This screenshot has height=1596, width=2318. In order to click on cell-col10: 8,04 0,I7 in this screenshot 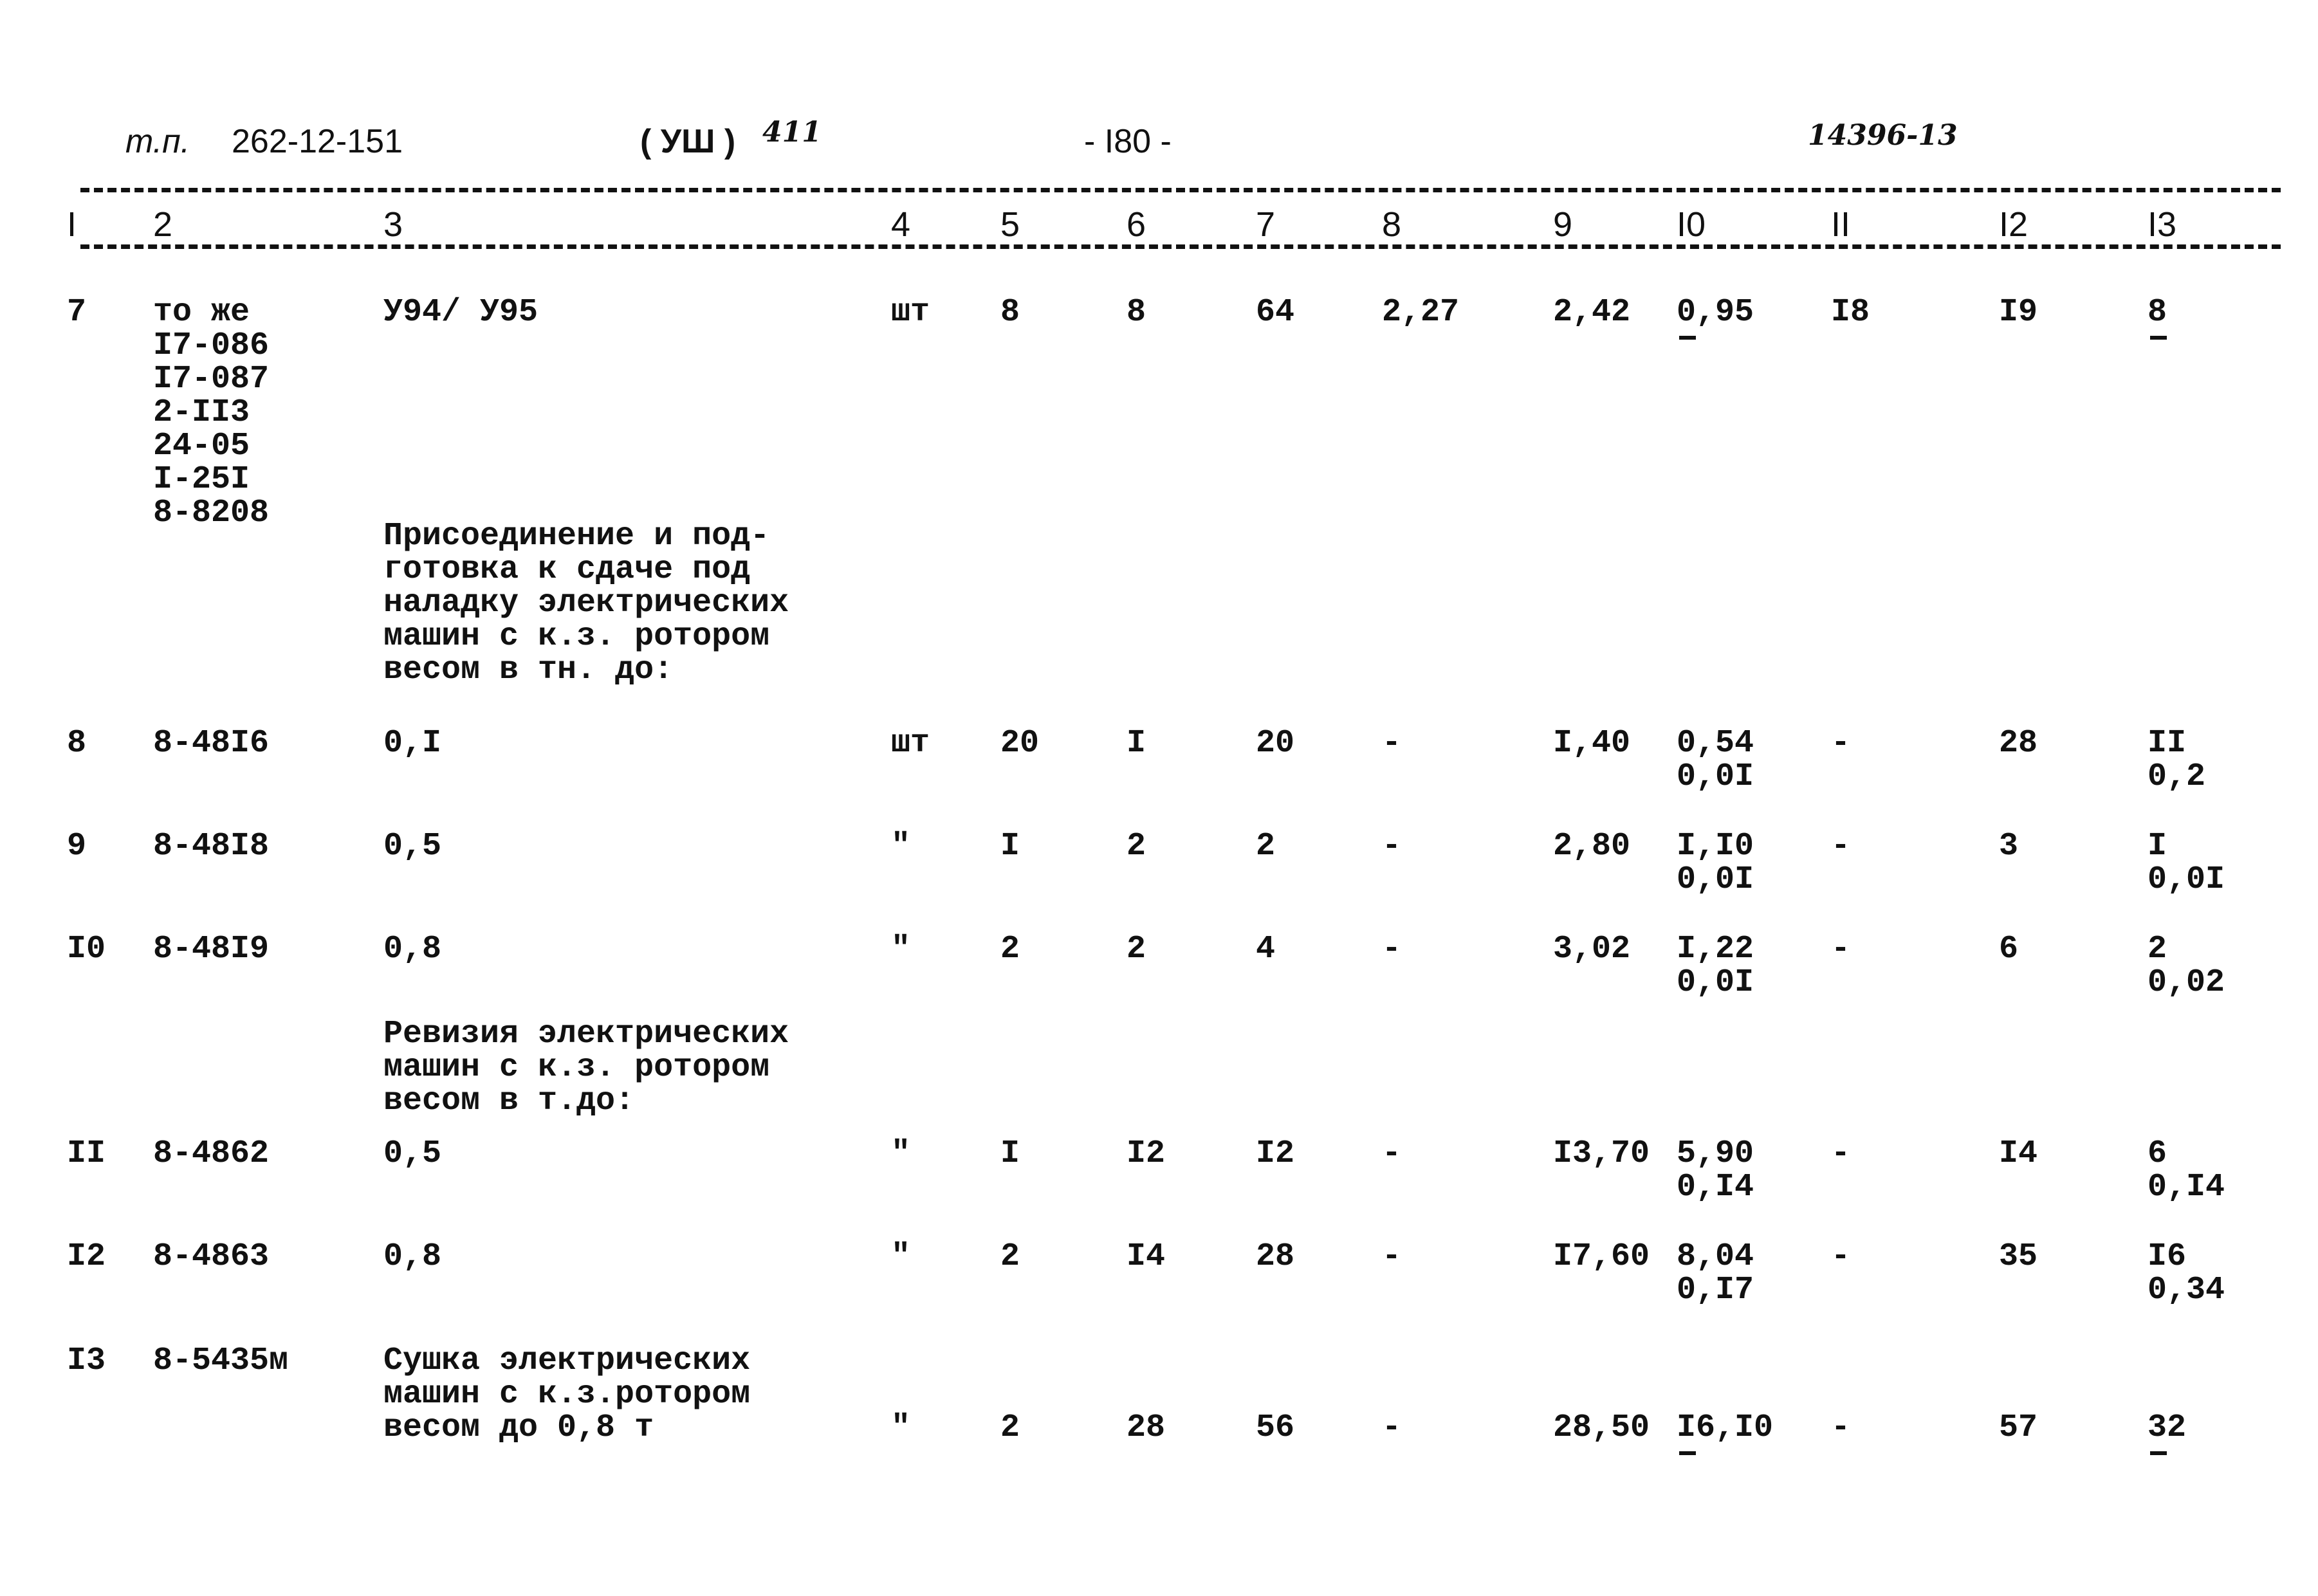, I will do `click(1716, 1273)`.